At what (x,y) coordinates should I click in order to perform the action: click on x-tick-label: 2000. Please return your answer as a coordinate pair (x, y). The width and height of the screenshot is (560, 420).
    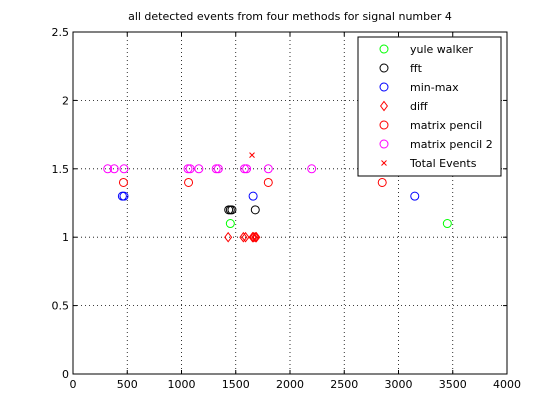
    Looking at the image, I should click on (290, 384).